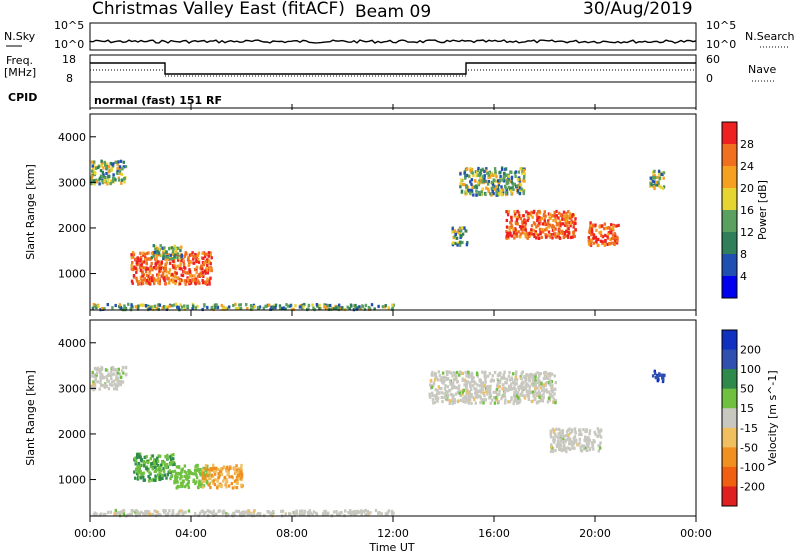 This screenshot has height=554, width=800. I want to click on velocity-colorbar-tick: -100, so click(752, 467).